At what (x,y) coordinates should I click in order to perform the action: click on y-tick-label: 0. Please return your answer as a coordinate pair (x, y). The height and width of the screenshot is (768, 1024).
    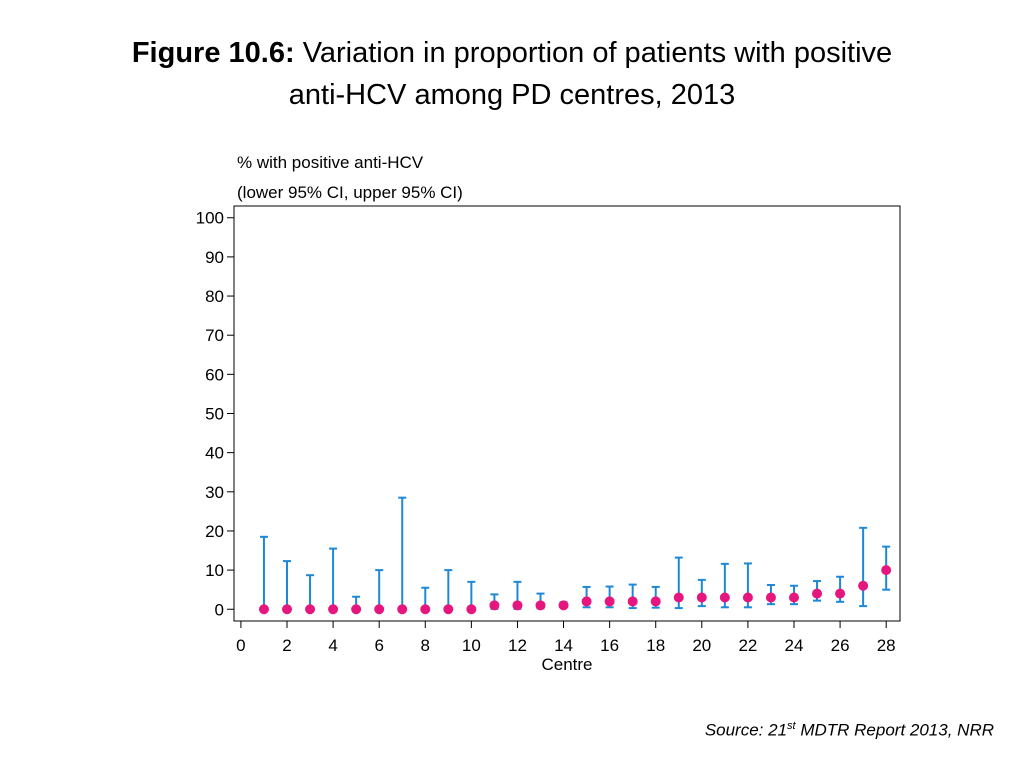
    Looking at the image, I should click on (219, 609).